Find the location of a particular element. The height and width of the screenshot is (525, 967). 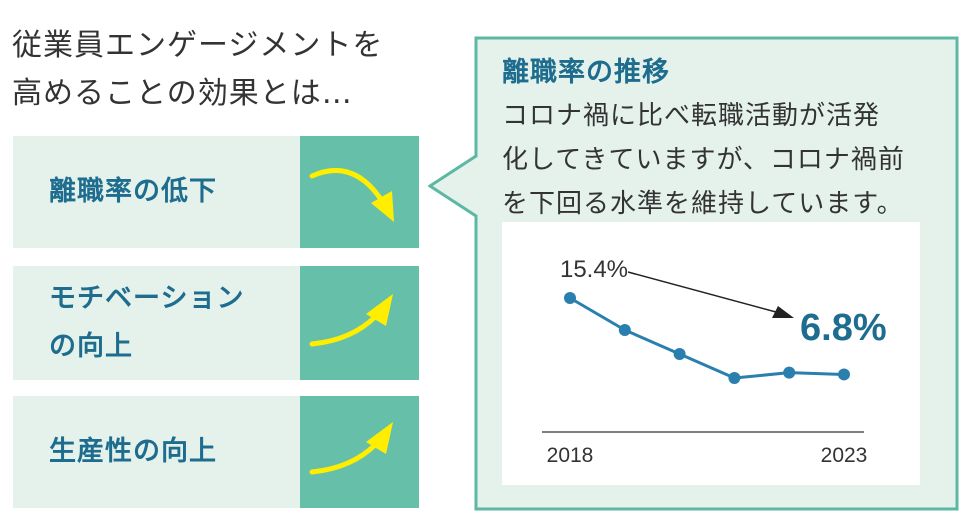

effect-label: 離職率の低下 is located at coordinates (133, 192).